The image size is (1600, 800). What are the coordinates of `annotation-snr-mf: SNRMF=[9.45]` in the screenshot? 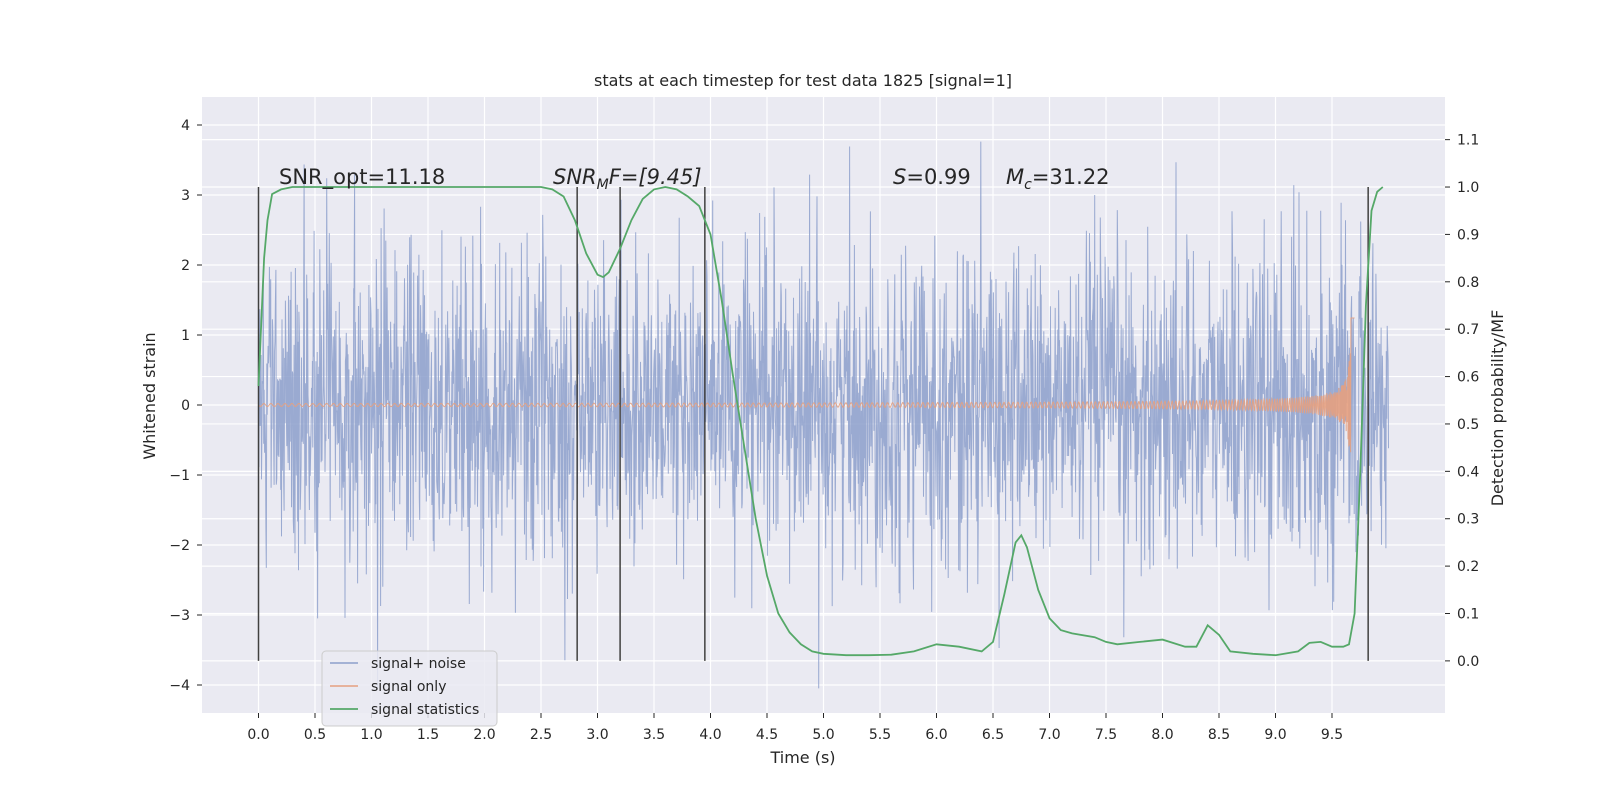 It's located at (627, 179).